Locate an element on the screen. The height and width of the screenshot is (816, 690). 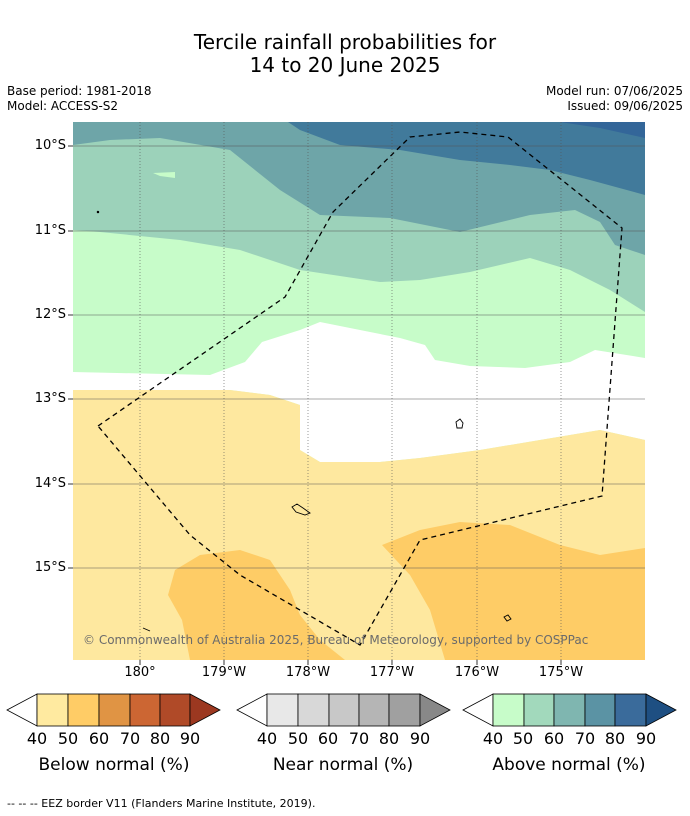
lon-label-175w: 175°W is located at coordinates (561, 672).